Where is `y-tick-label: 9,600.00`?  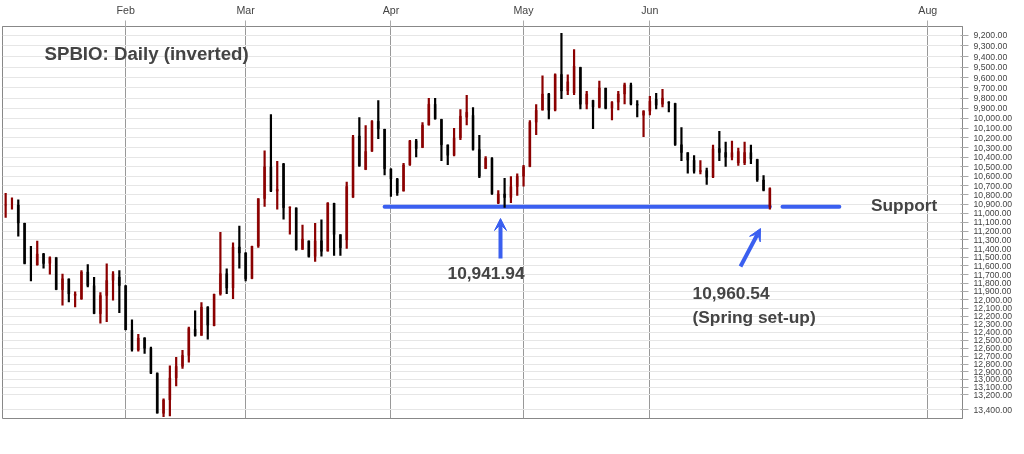 y-tick-label: 9,600.00 is located at coordinates (990, 77).